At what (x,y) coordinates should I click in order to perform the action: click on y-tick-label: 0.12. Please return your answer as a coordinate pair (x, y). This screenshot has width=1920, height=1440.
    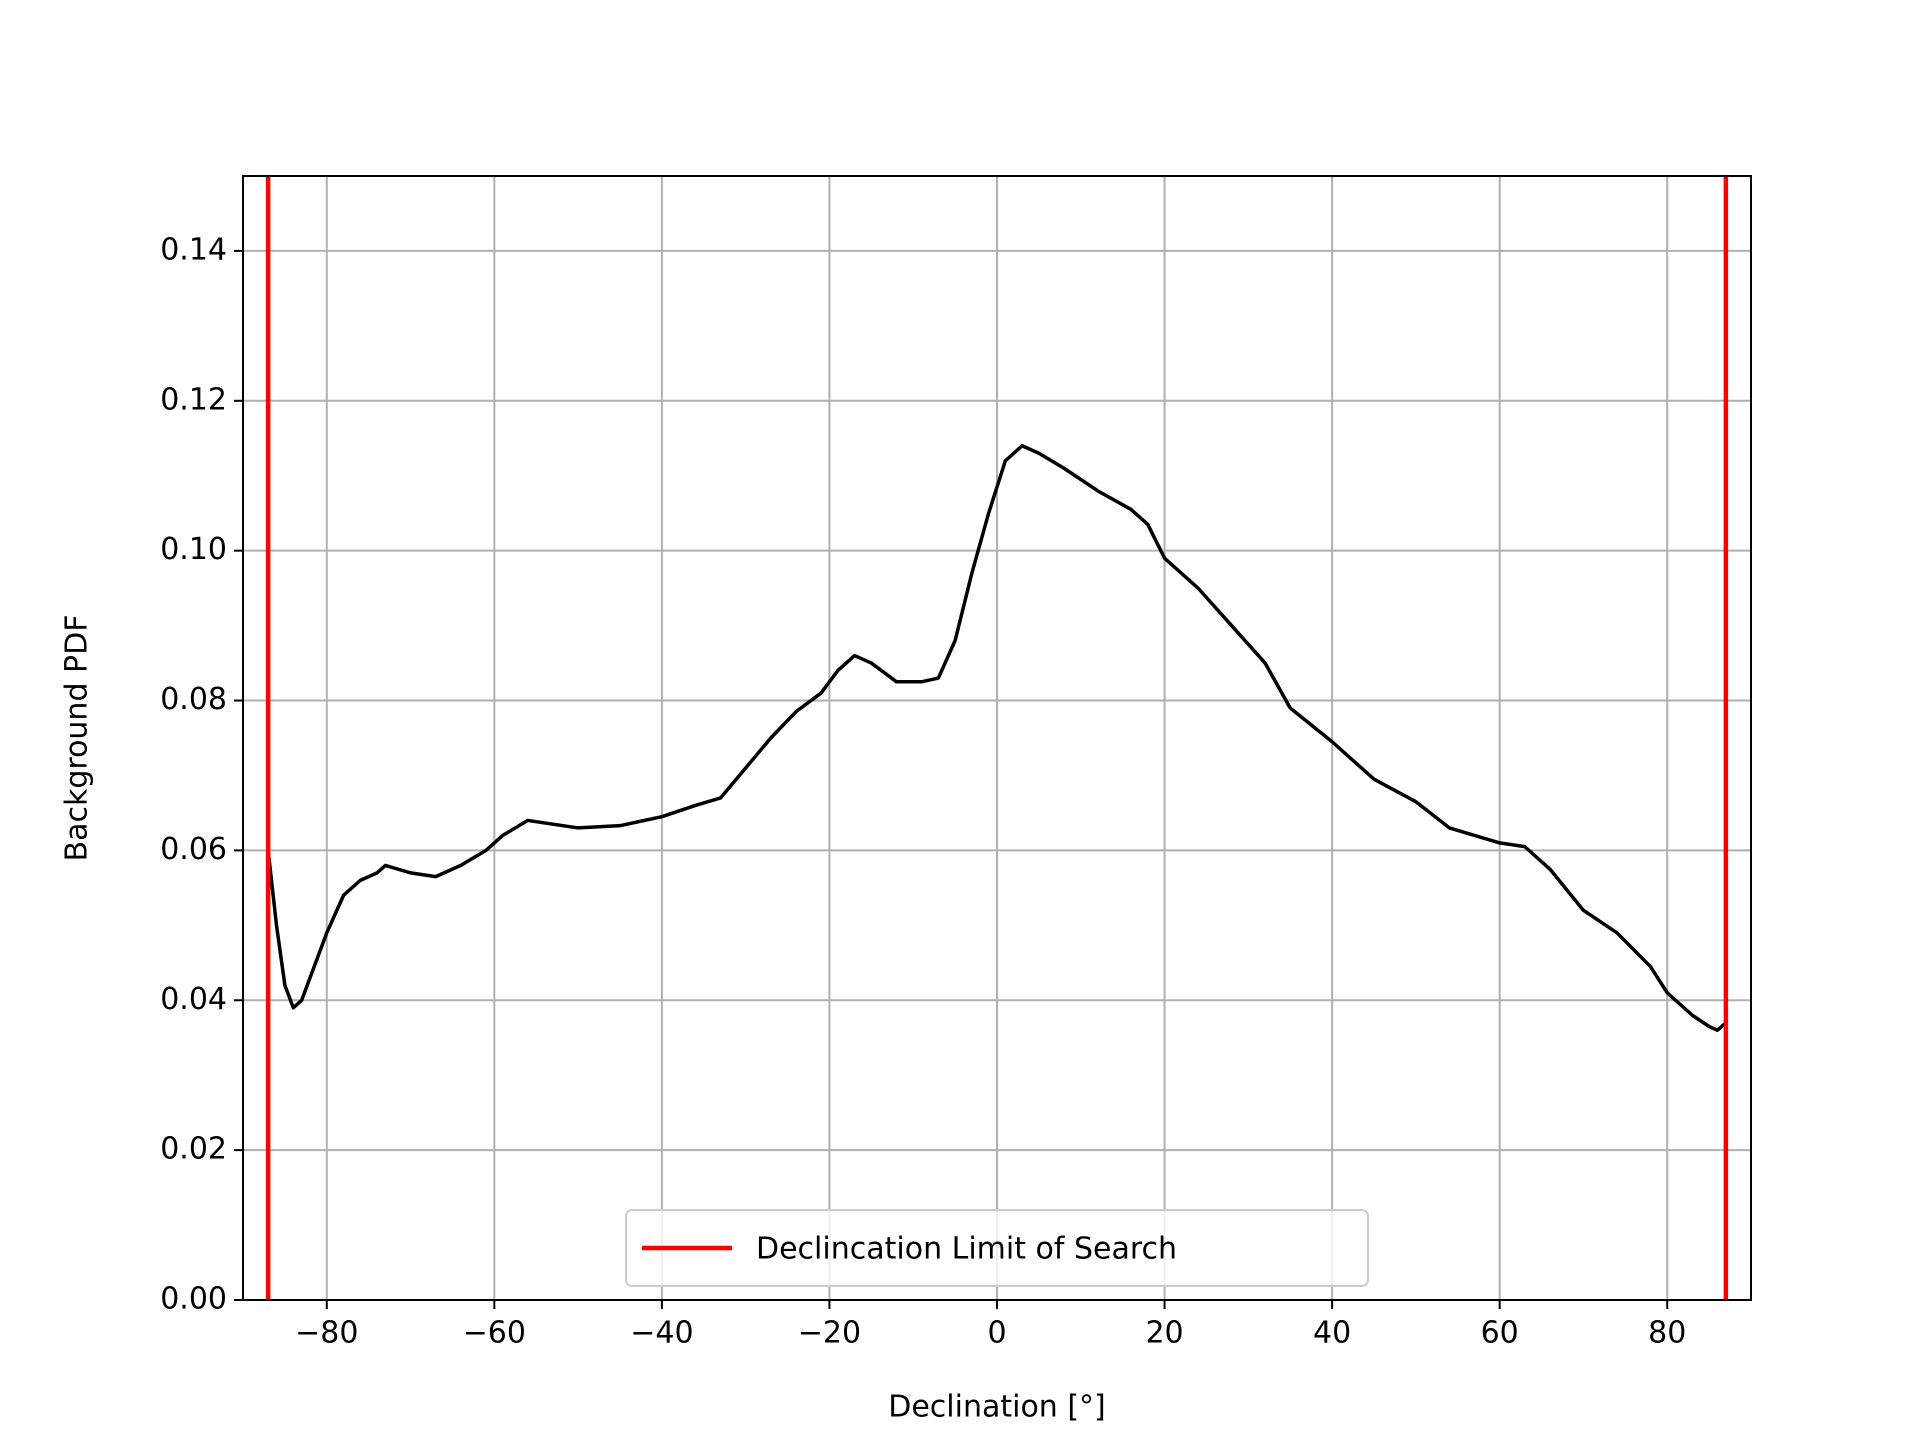
    Looking at the image, I should click on (193, 399).